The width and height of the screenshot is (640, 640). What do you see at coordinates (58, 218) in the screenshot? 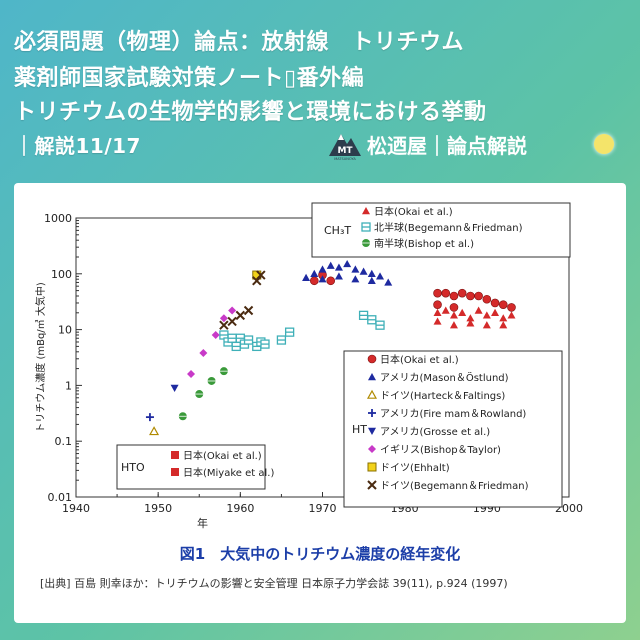
I see `y-tick-label: 1000` at bounding box center [58, 218].